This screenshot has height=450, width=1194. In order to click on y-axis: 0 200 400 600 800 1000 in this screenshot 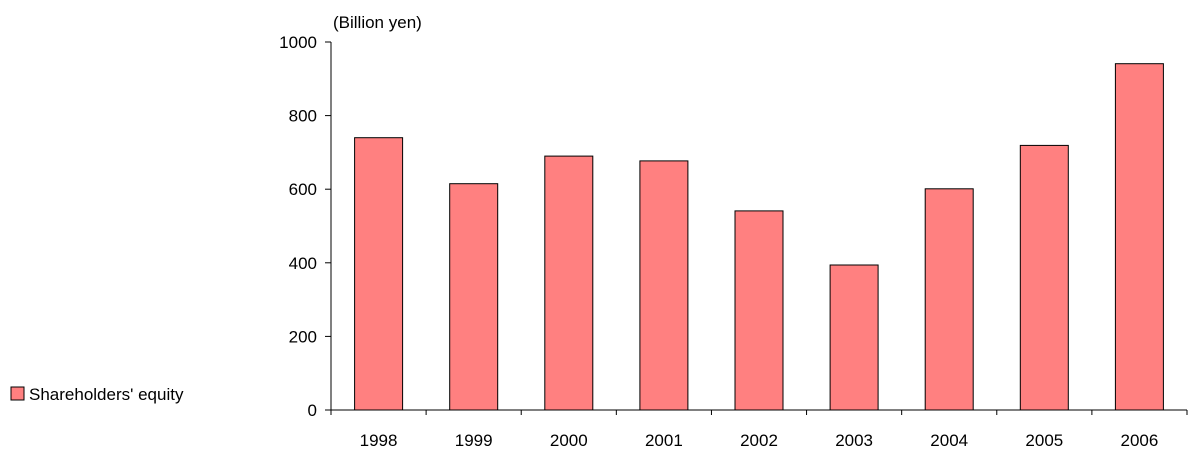, I will do `click(305, 226)`.